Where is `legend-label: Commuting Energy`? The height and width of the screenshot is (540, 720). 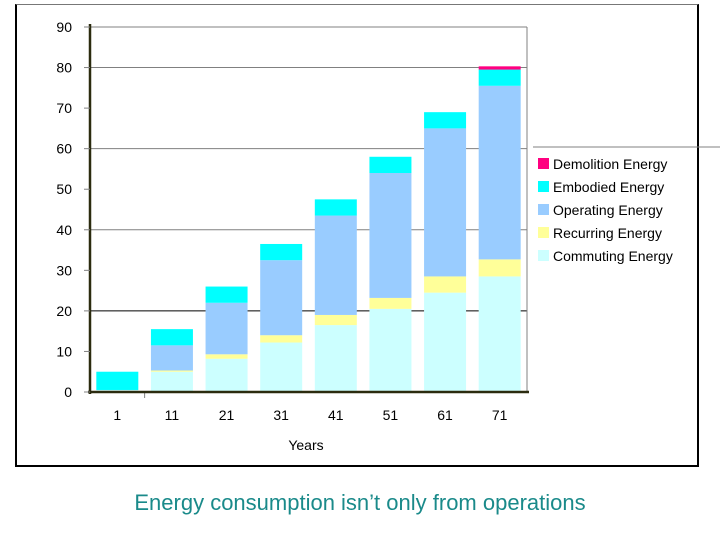 legend-label: Commuting Energy is located at coordinates (613, 256).